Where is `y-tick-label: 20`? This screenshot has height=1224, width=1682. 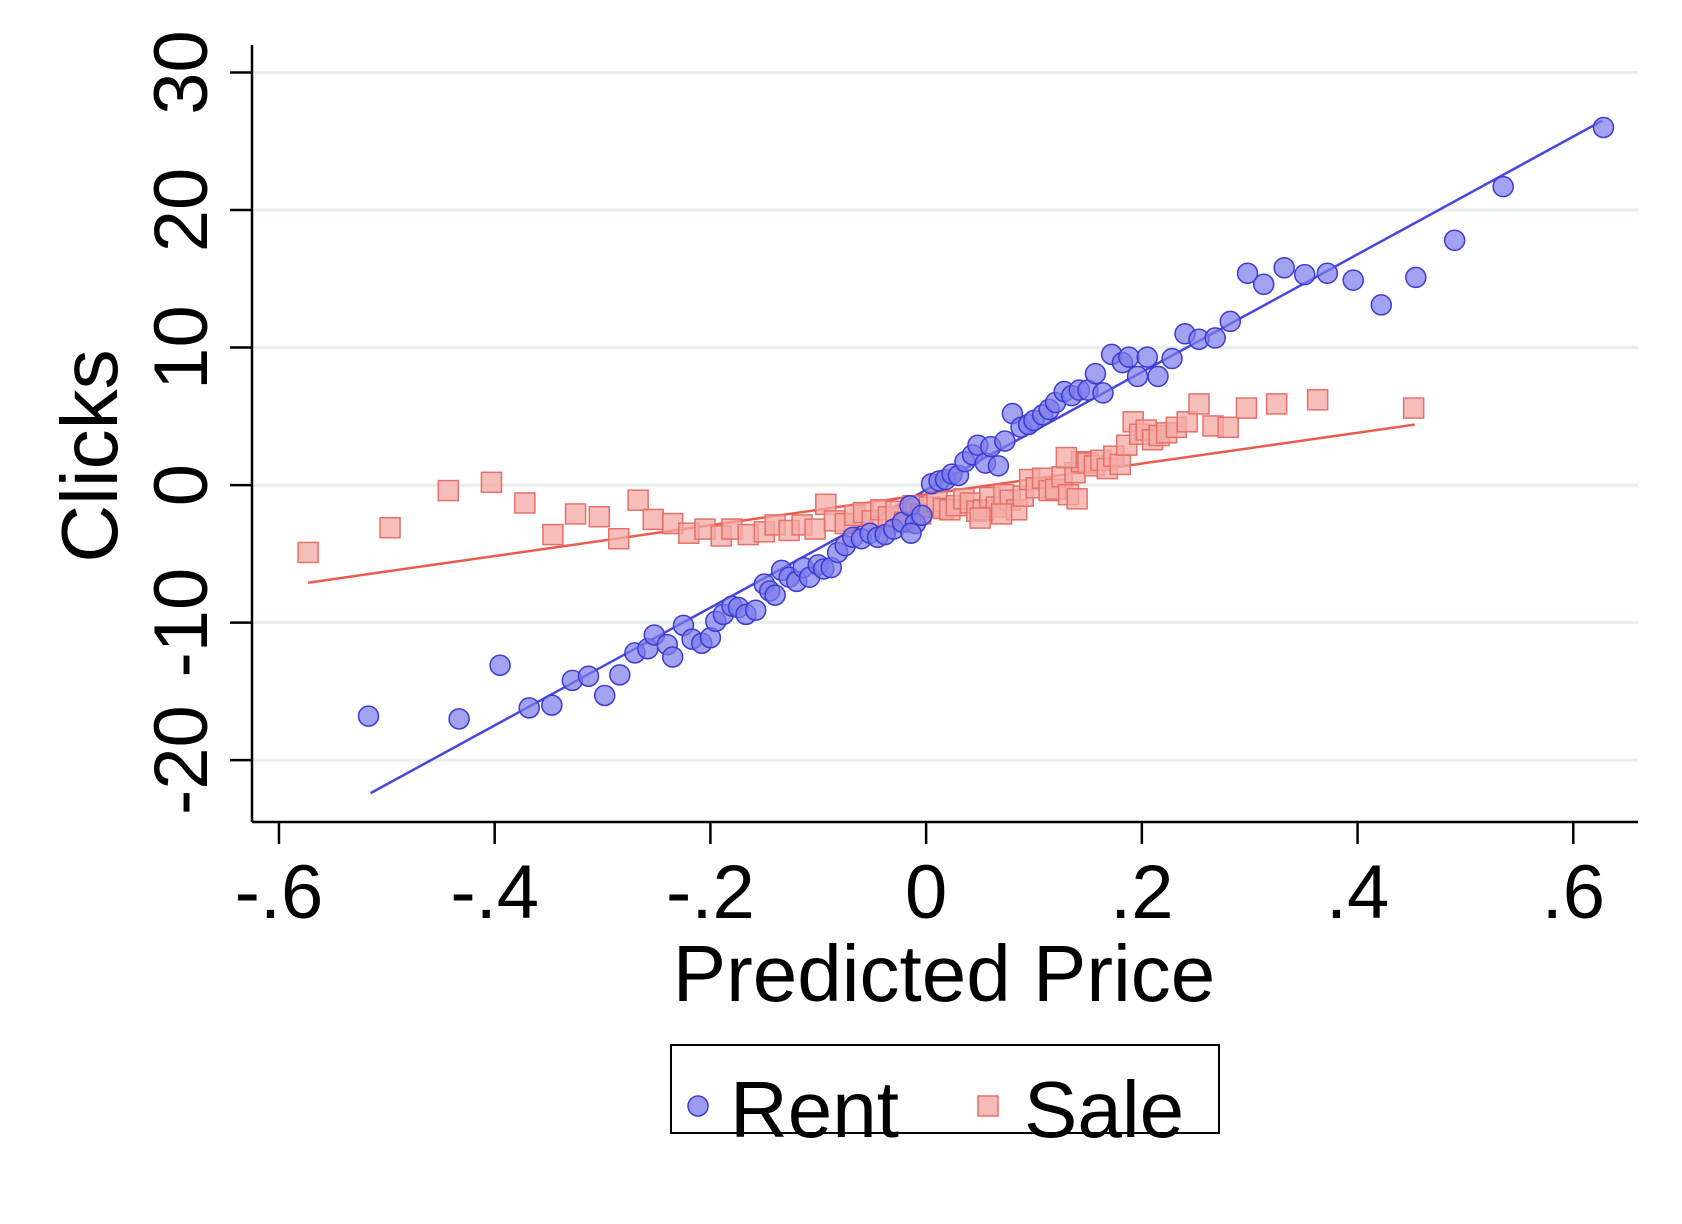 y-tick-label: 20 is located at coordinates (181, 210).